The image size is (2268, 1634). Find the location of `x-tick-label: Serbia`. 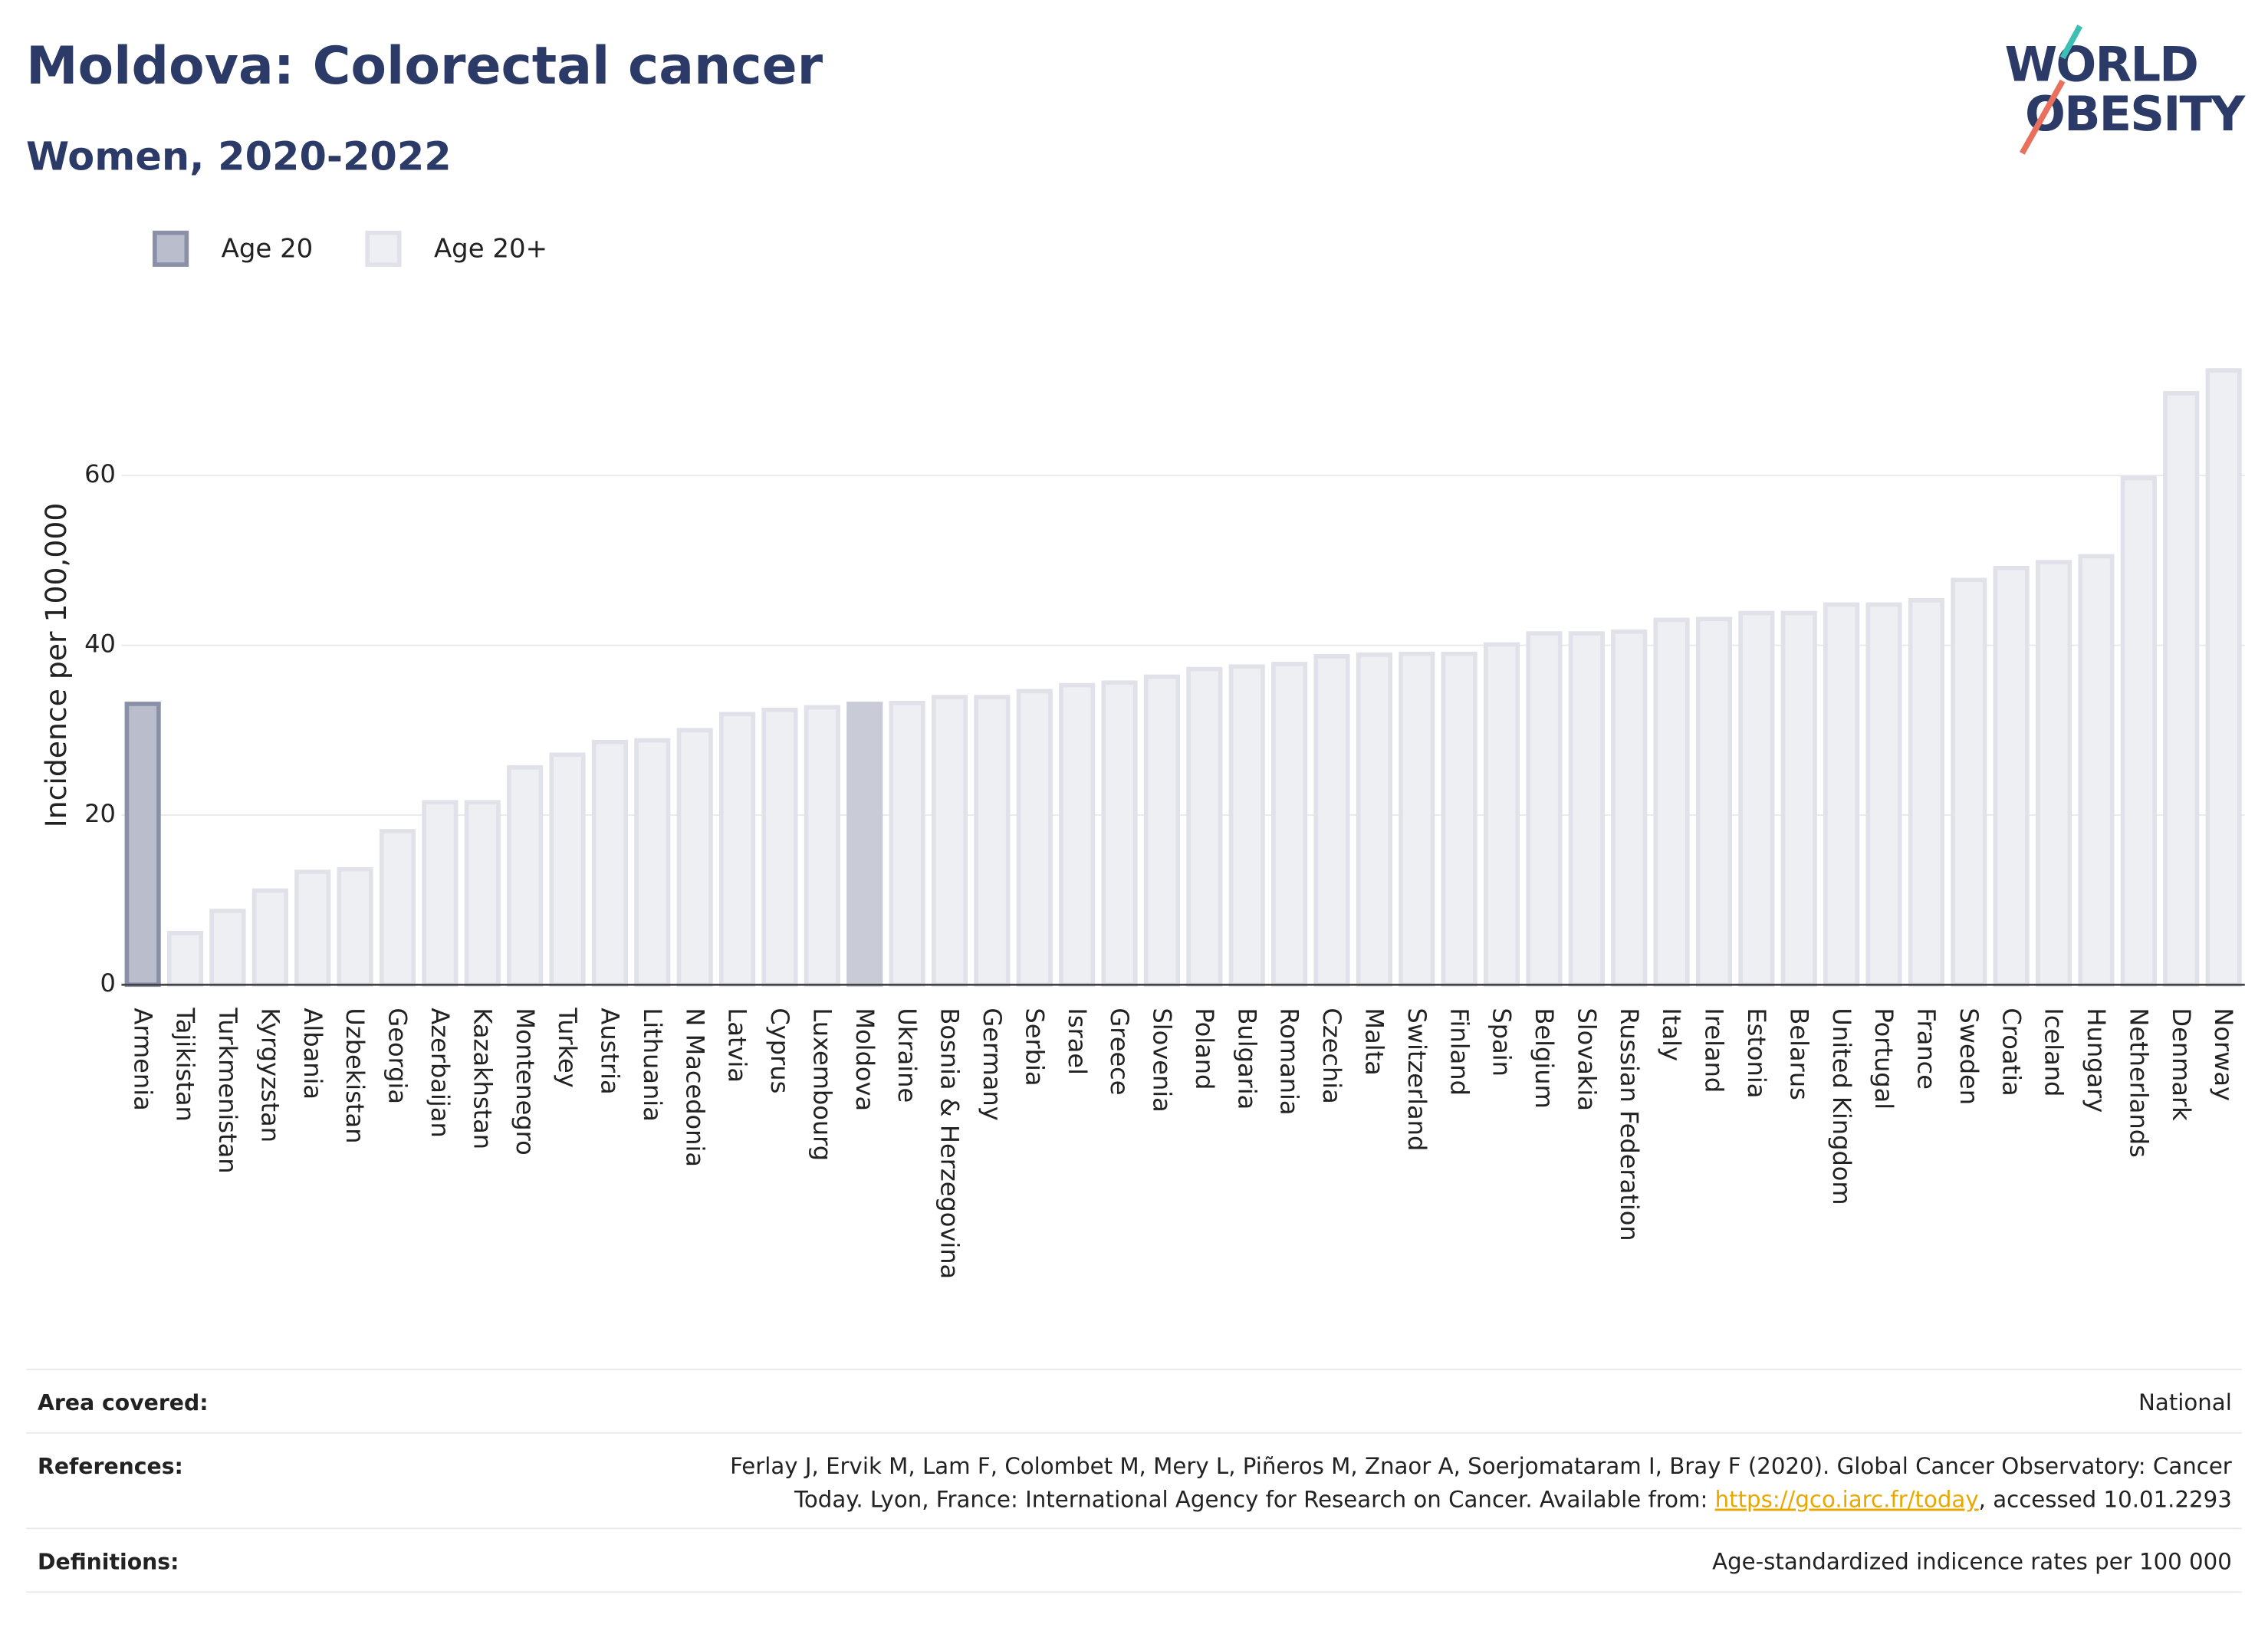

x-tick-label: Serbia is located at coordinates (1034, 1047).